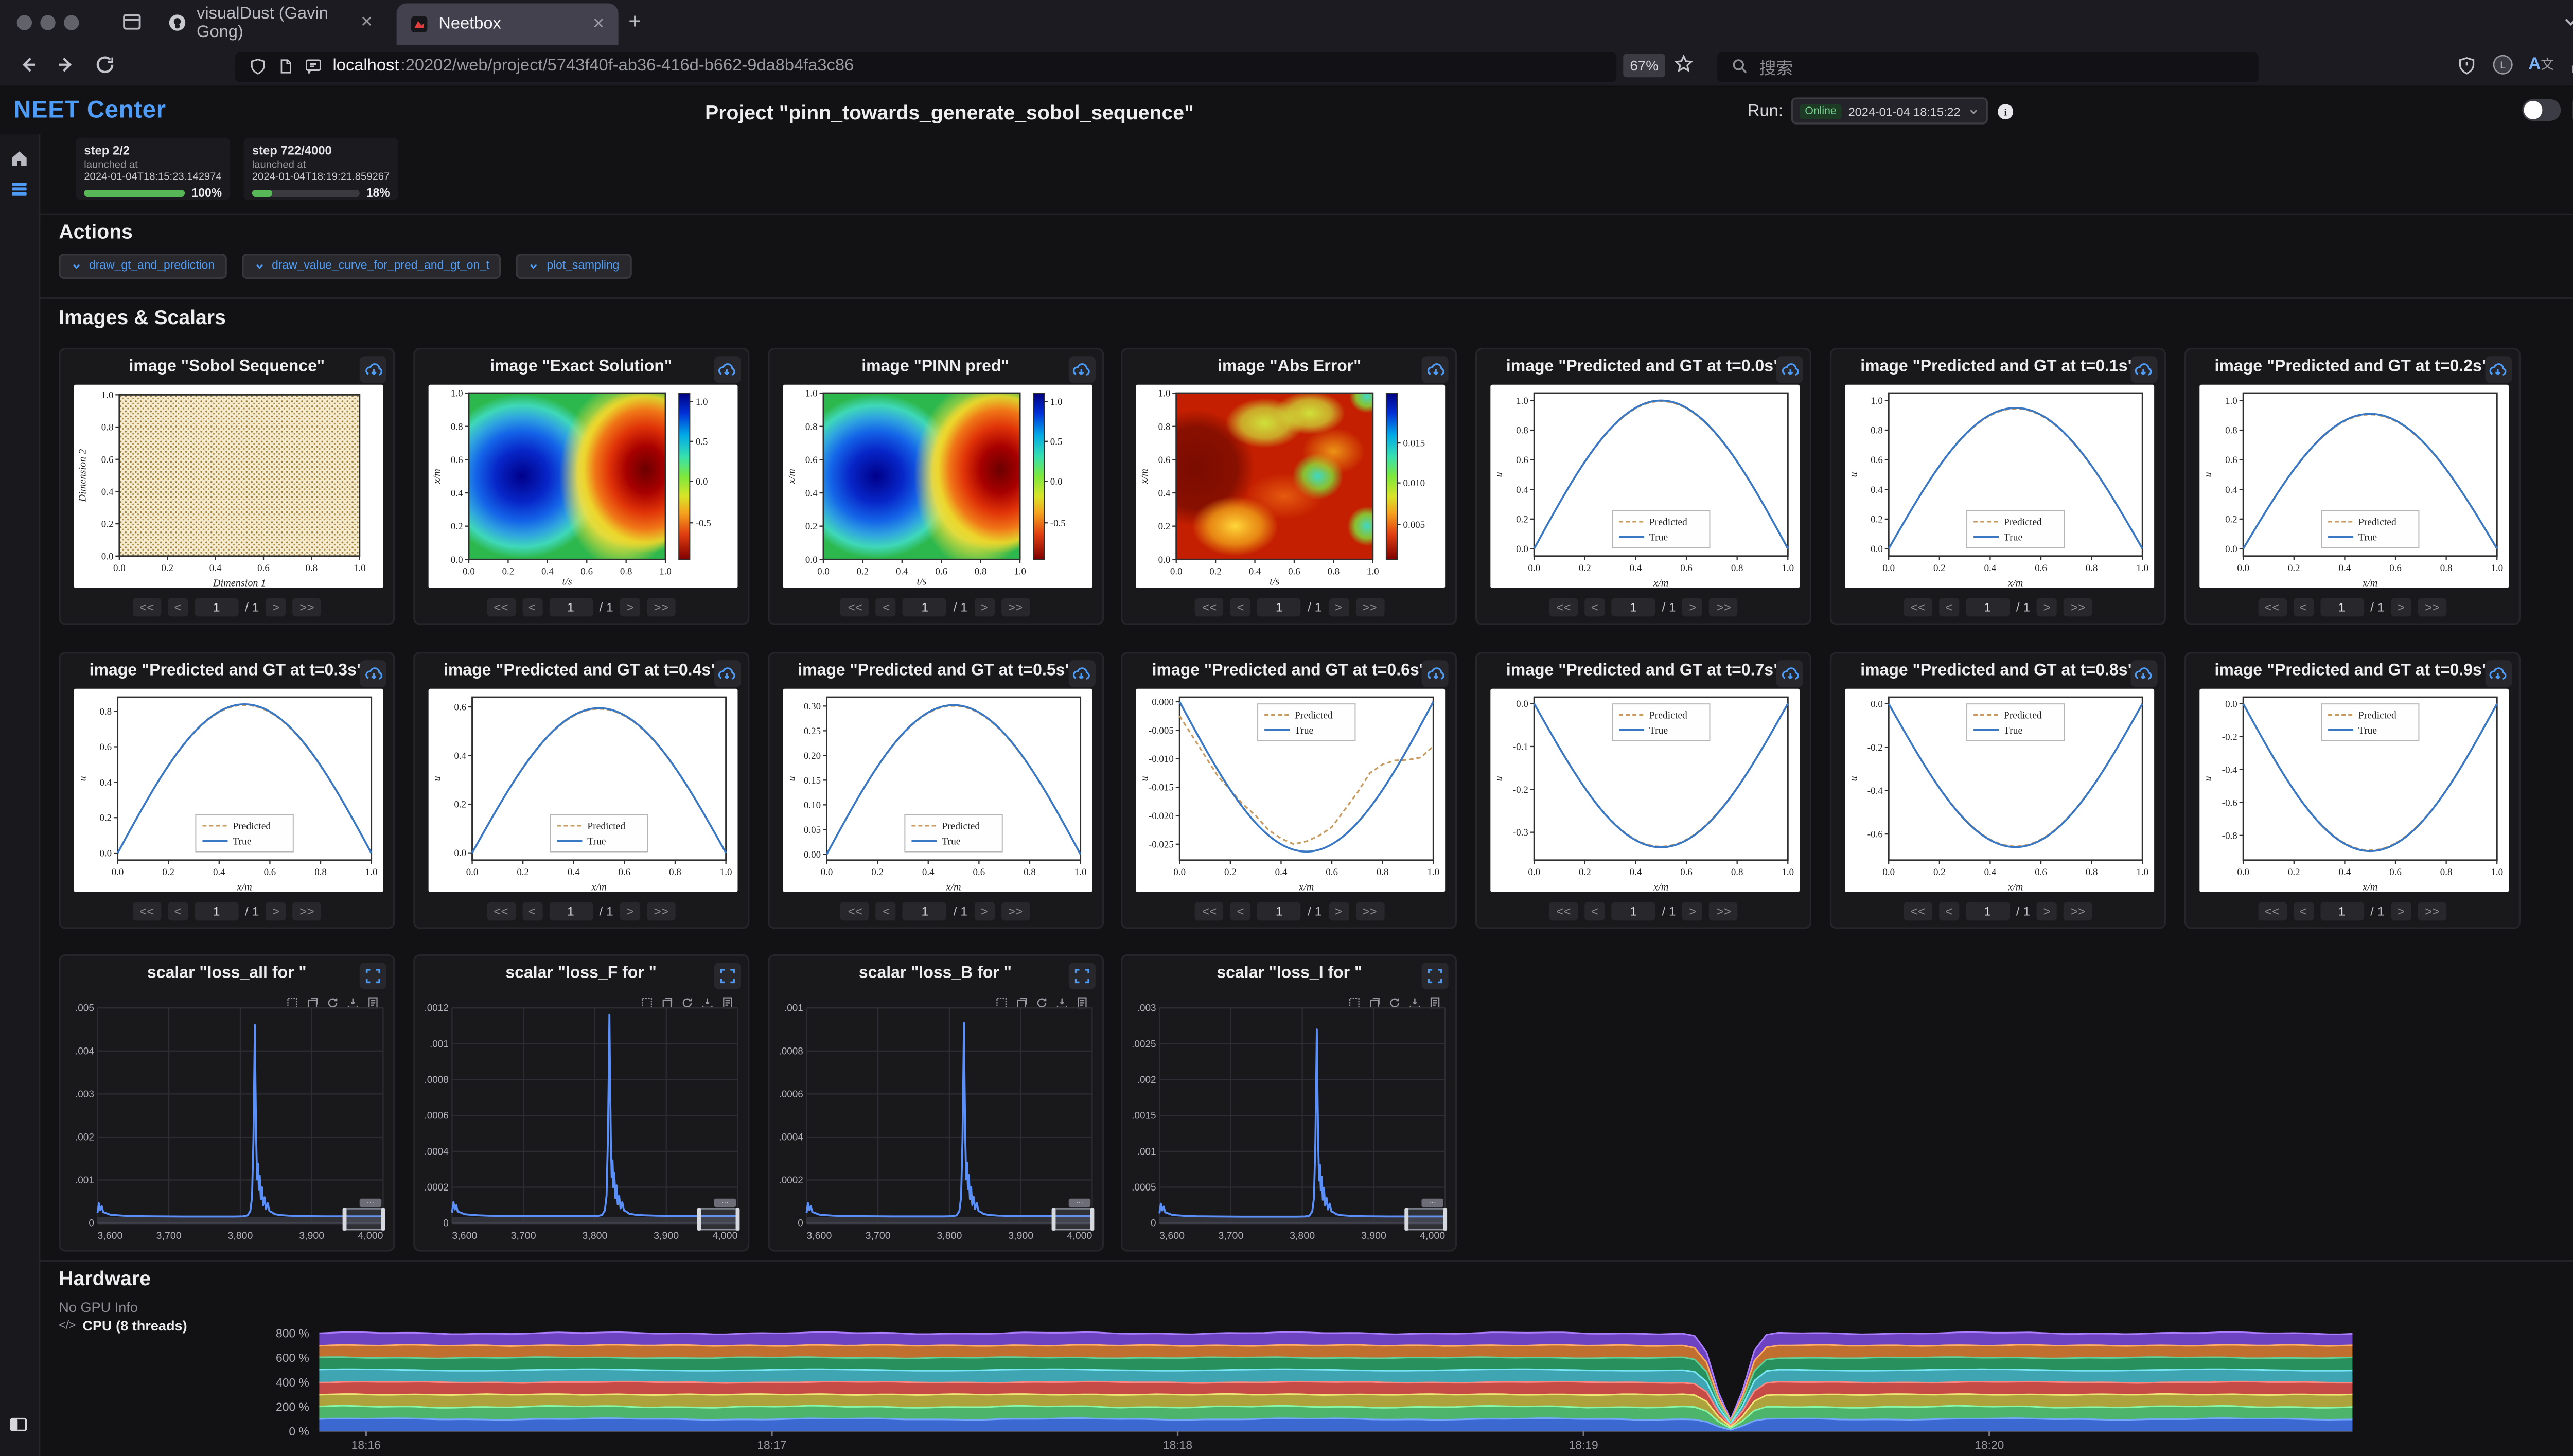 The width and height of the screenshot is (2573, 1456). Describe the element at coordinates (270, 22) in the screenshot. I see `tab-visualdust: visualDust (Gavin Gong) ✕` at that location.